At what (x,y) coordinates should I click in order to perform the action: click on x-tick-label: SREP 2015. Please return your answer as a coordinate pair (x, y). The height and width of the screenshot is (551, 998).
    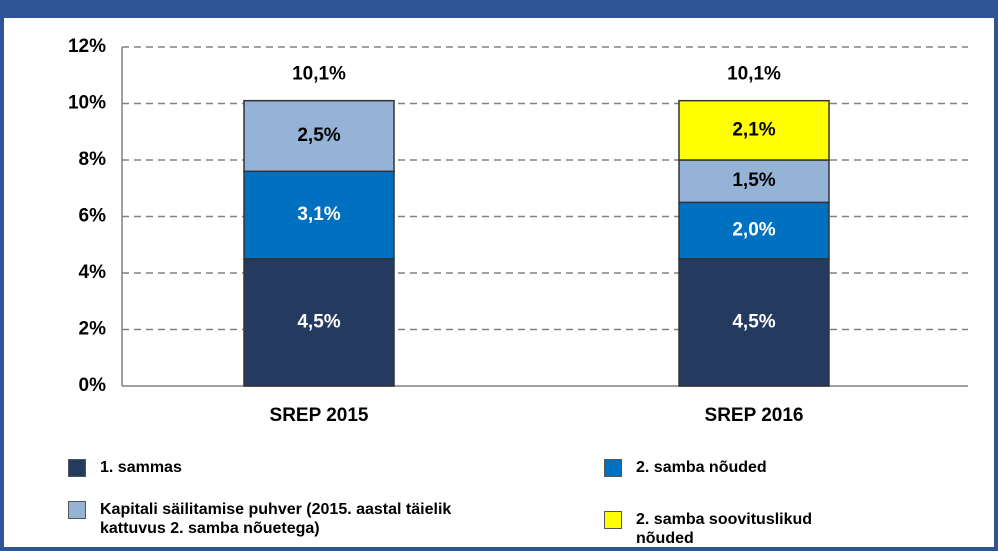
    Looking at the image, I should click on (319, 415).